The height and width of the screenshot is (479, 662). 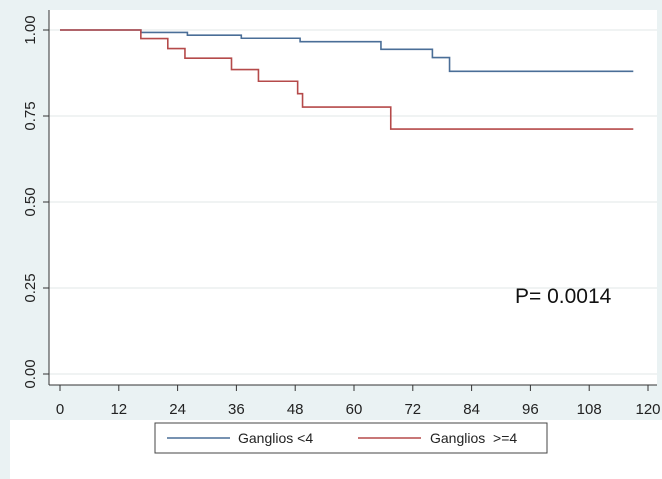 What do you see at coordinates (563, 296) in the screenshot?
I see `p-value-annotation: P= 0.0014` at bounding box center [563, 296].